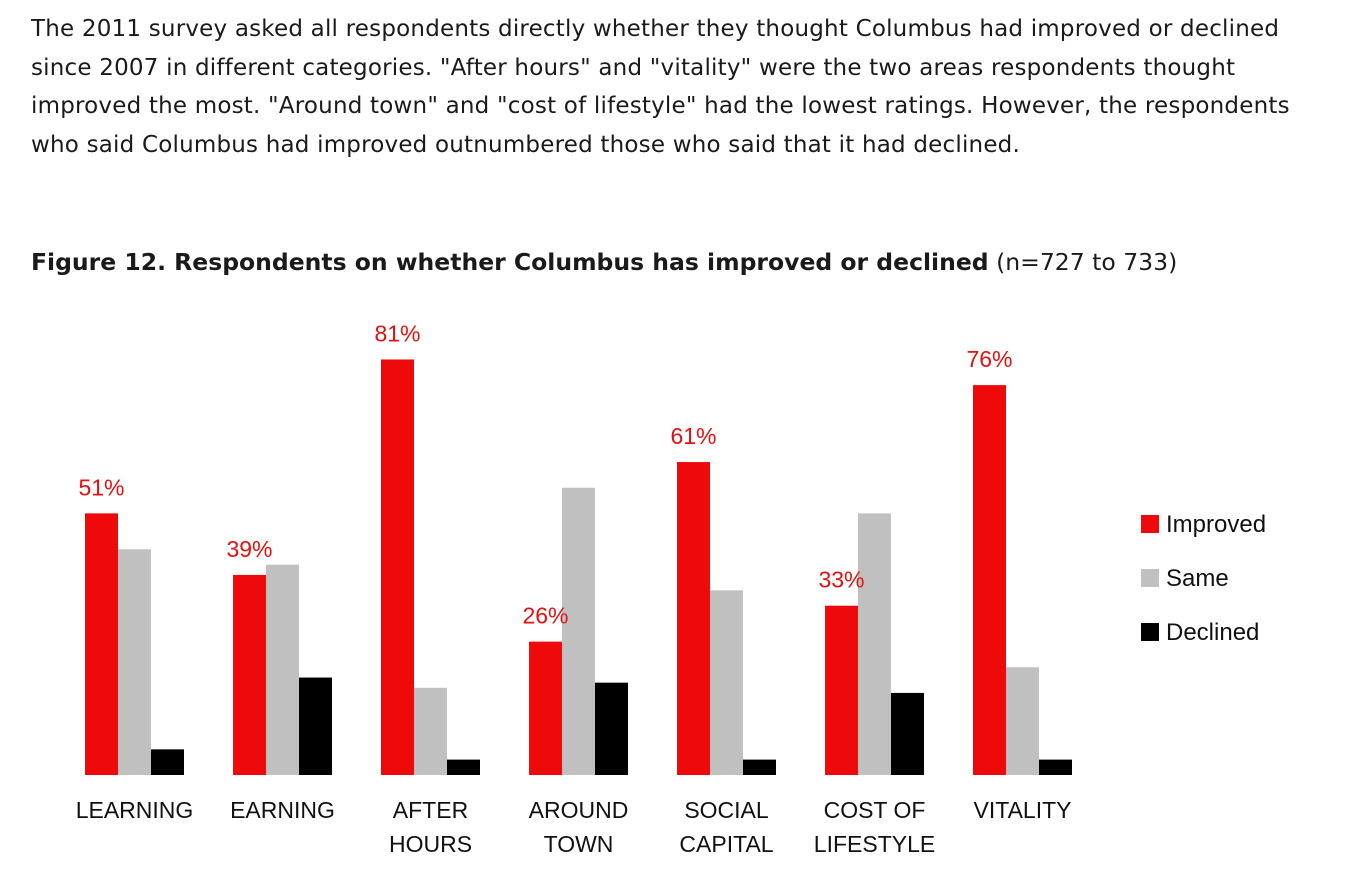 Image resolution: width=1351 pixels, height=890 pixels. Describe the element at coordinates (1150, 578) in the screenshot. I see `legend-swatch-same` at that location.